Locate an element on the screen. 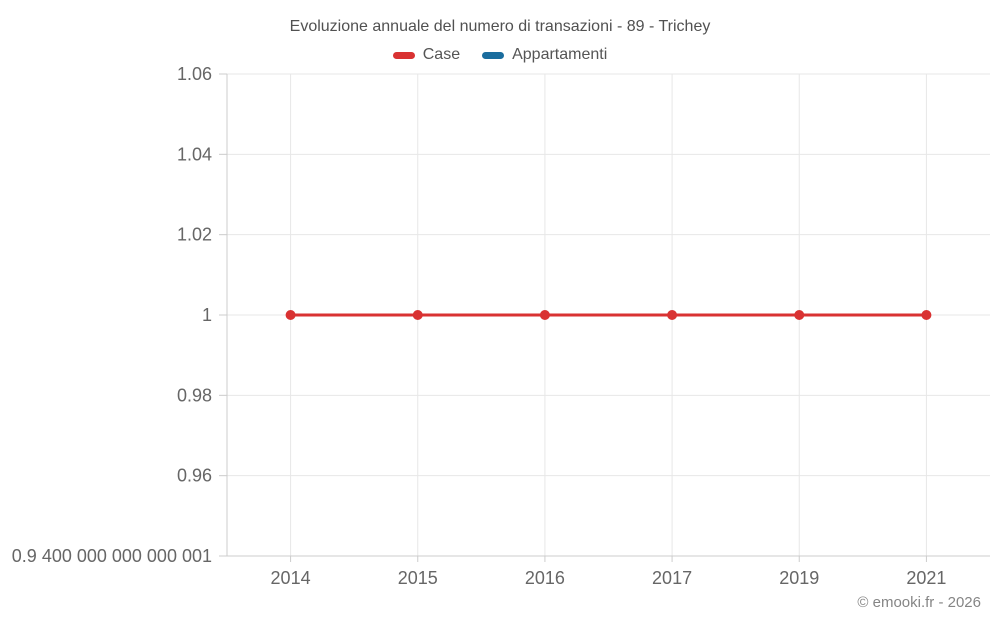 This screenshot has height=625, width=1000. legend-item-appartamenti: Appartamenti is located at coordinates (544, 55).